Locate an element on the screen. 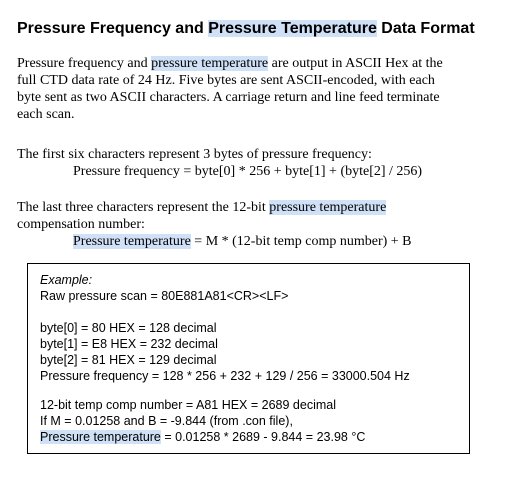 The height and width of the screenshot is (479, 526). example-label: Example: is located at coordinates (66, 280).